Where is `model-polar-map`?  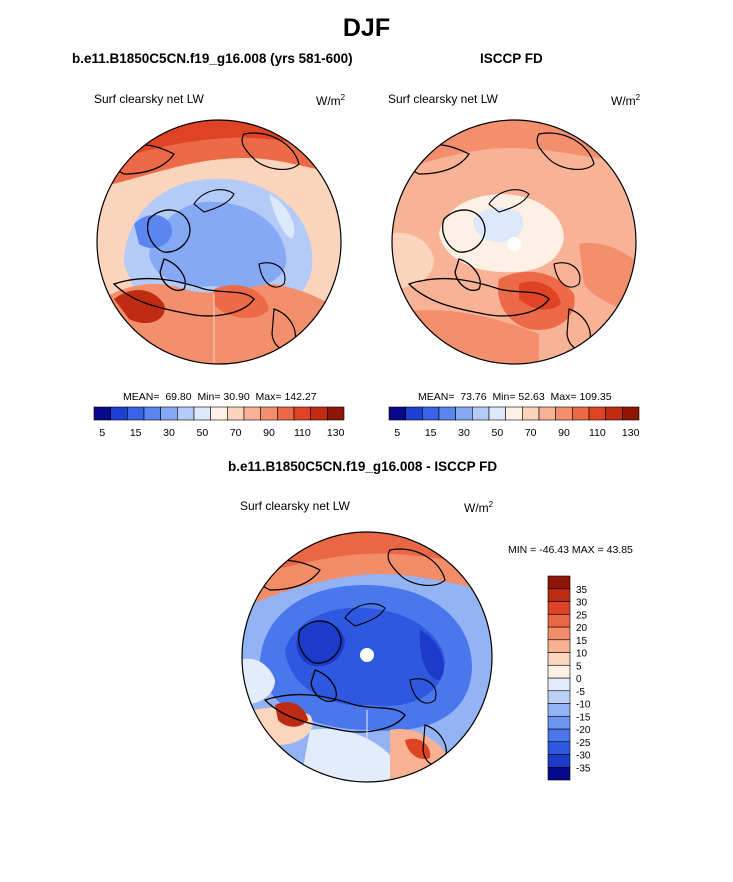 model-polar-map is located at coordinates (219, 242).